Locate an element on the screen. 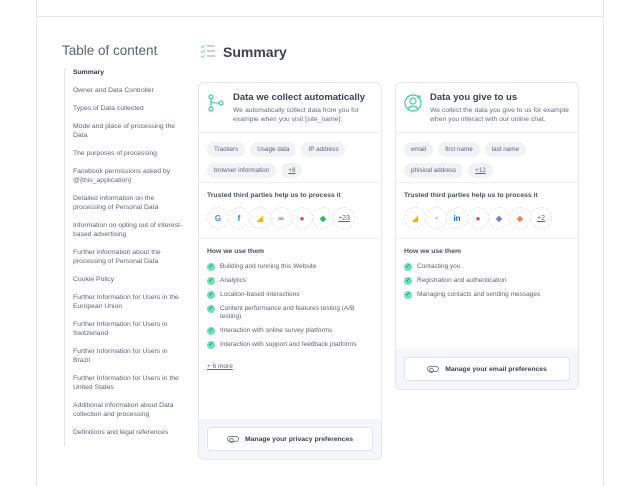 The image size is (635, 486). manage-preferences-button: Manage your privacy preferences is located at coordinates (290, 439).